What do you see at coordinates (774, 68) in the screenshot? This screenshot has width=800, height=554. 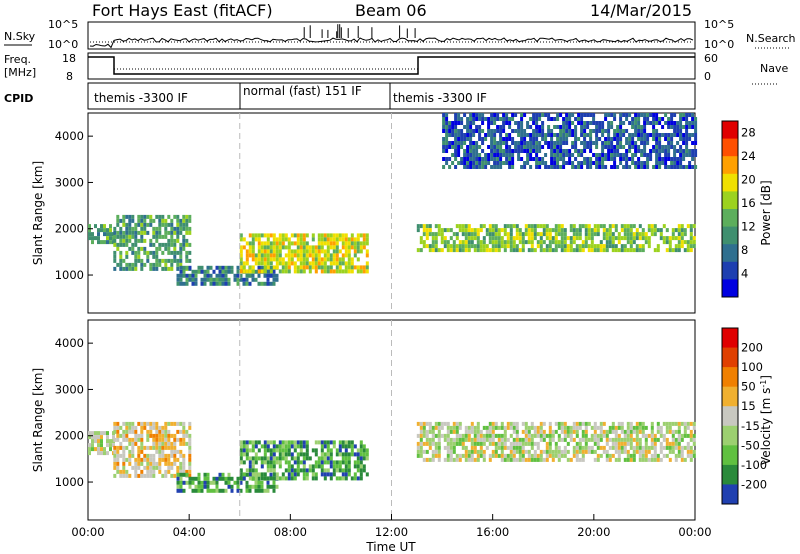 I see `nave-label: Nave` at bounding box center [774, 68].